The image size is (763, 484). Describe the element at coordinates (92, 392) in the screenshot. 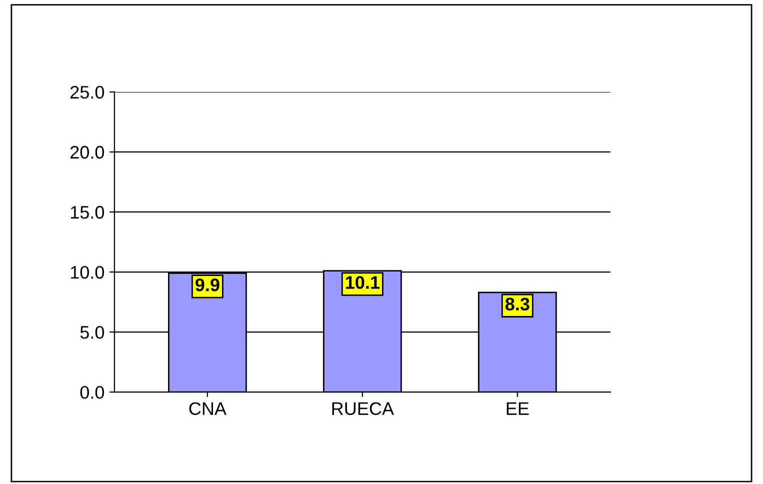

I see `y-tick-label: 0.0` at that location.